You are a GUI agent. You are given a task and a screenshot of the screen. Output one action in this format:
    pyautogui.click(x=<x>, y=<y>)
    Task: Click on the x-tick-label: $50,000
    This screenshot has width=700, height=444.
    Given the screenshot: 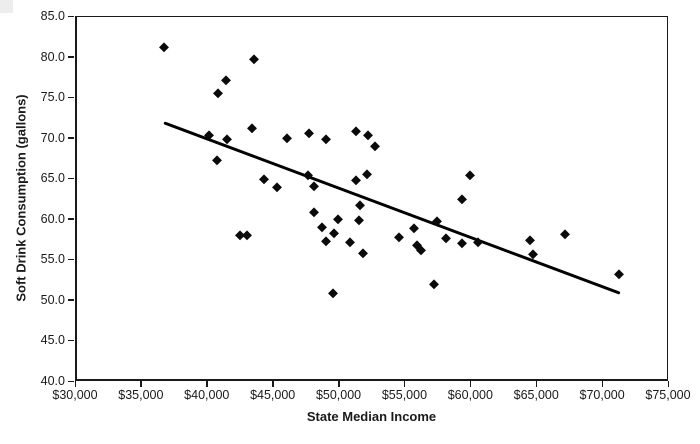 What is the action you would take?
    pyautogui.click(x=338, y=395)
    